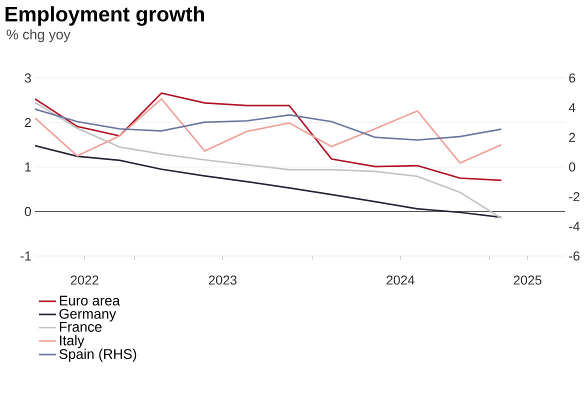 The width and height of the screenshot is (588, 401). What do you see at coordinates (574, 226) in the screenshot?
I see `y2-tick-label: -4` at bounding box center [574, 226].